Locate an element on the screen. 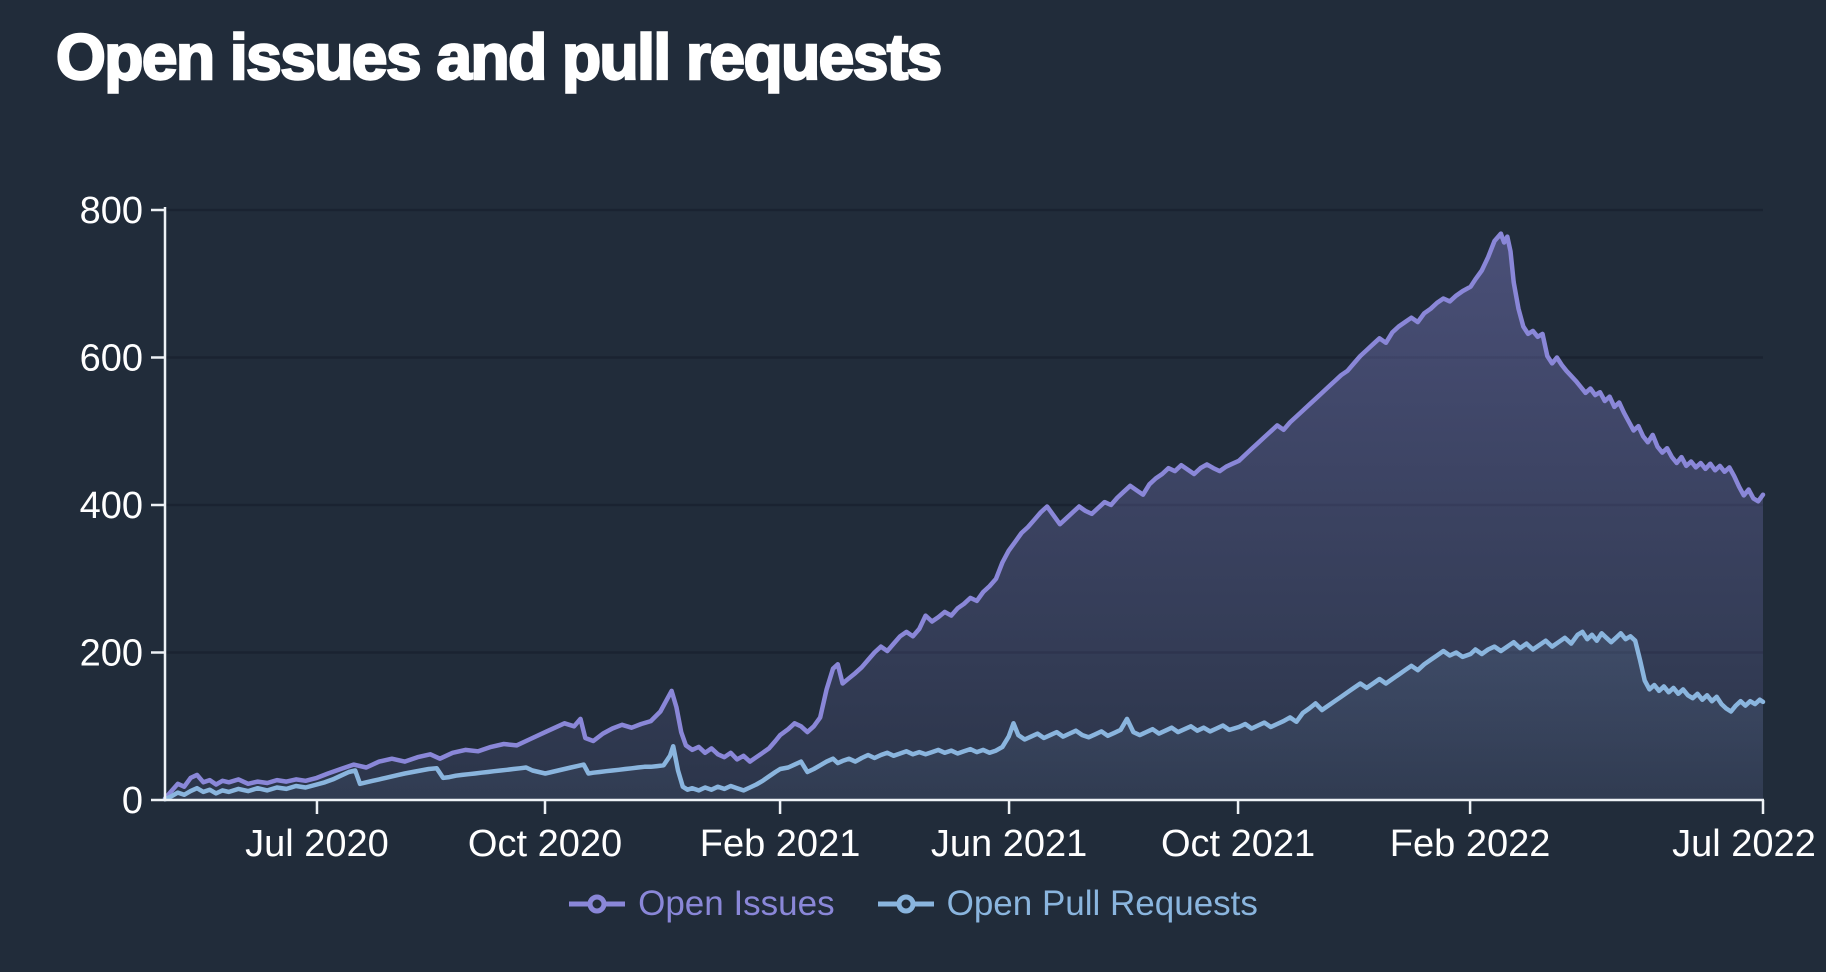 The height and width of the screenshot is (972, 1826). legend-item-open-issues: Open Issues is located at coordinates (701, 904).